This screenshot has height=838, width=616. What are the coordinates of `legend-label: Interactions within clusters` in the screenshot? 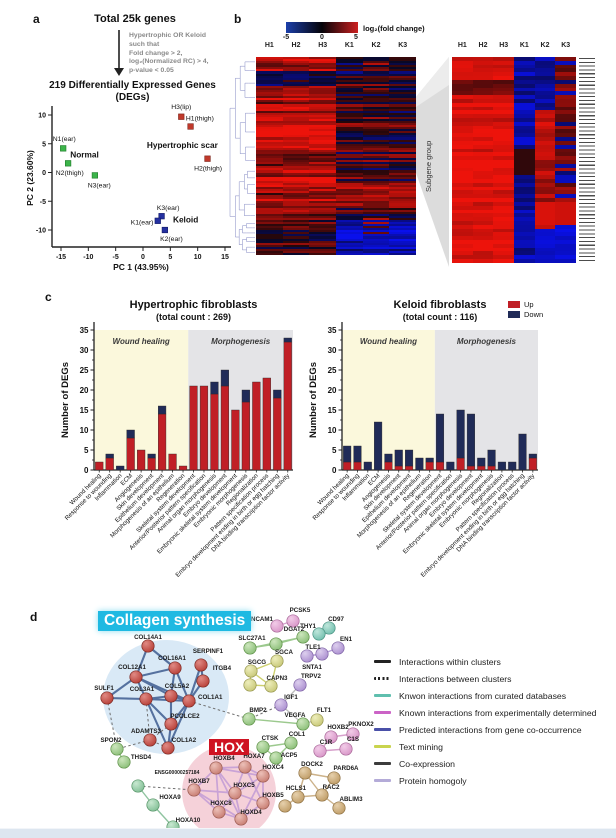 It's located at (450, 661).